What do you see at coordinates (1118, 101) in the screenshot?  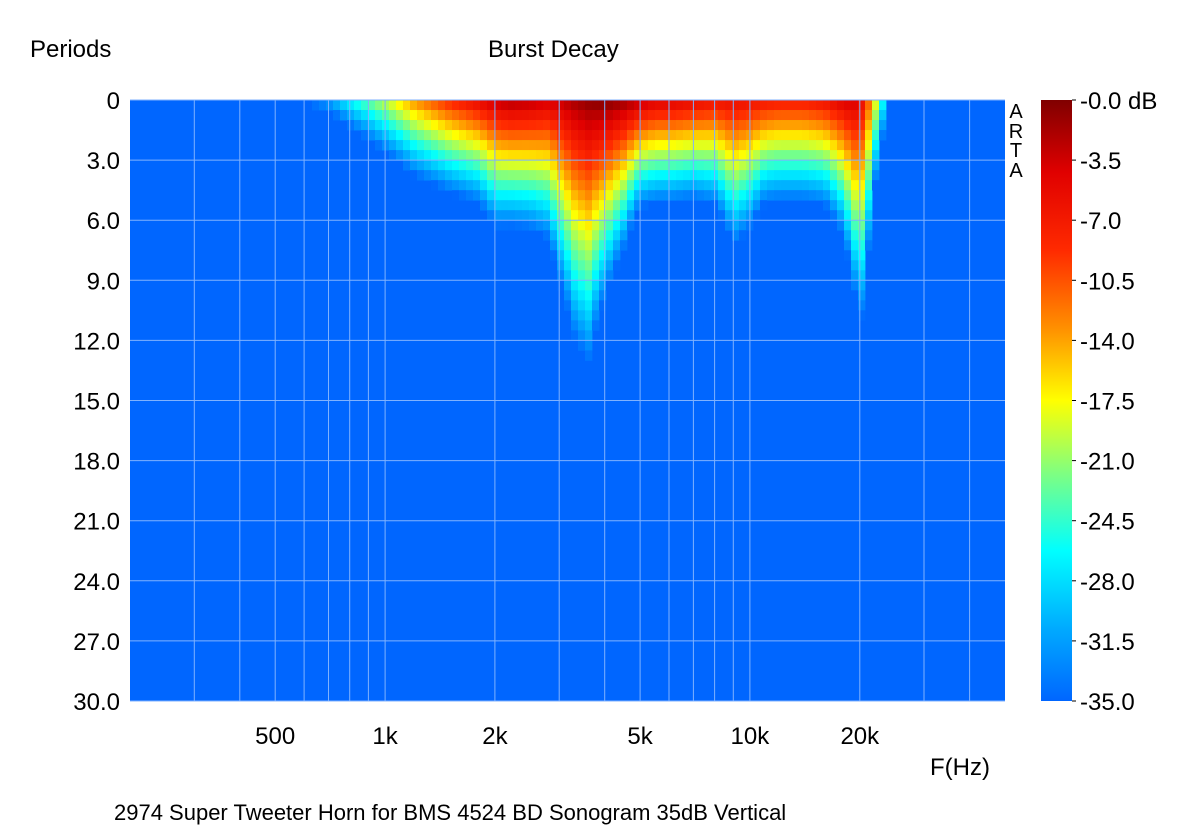 I see `colorbar-tick-label: -0.0 dB` at bounding box center [1118, 101].